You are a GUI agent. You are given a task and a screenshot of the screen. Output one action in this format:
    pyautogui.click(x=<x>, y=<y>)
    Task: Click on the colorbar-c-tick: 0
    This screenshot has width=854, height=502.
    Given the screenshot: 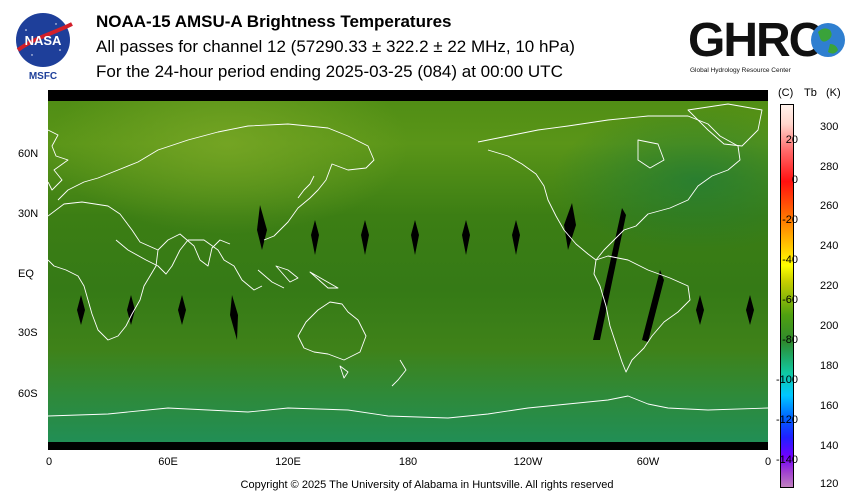 What is the action you would take?
    pyautogui.click(x=794, y=180)
    